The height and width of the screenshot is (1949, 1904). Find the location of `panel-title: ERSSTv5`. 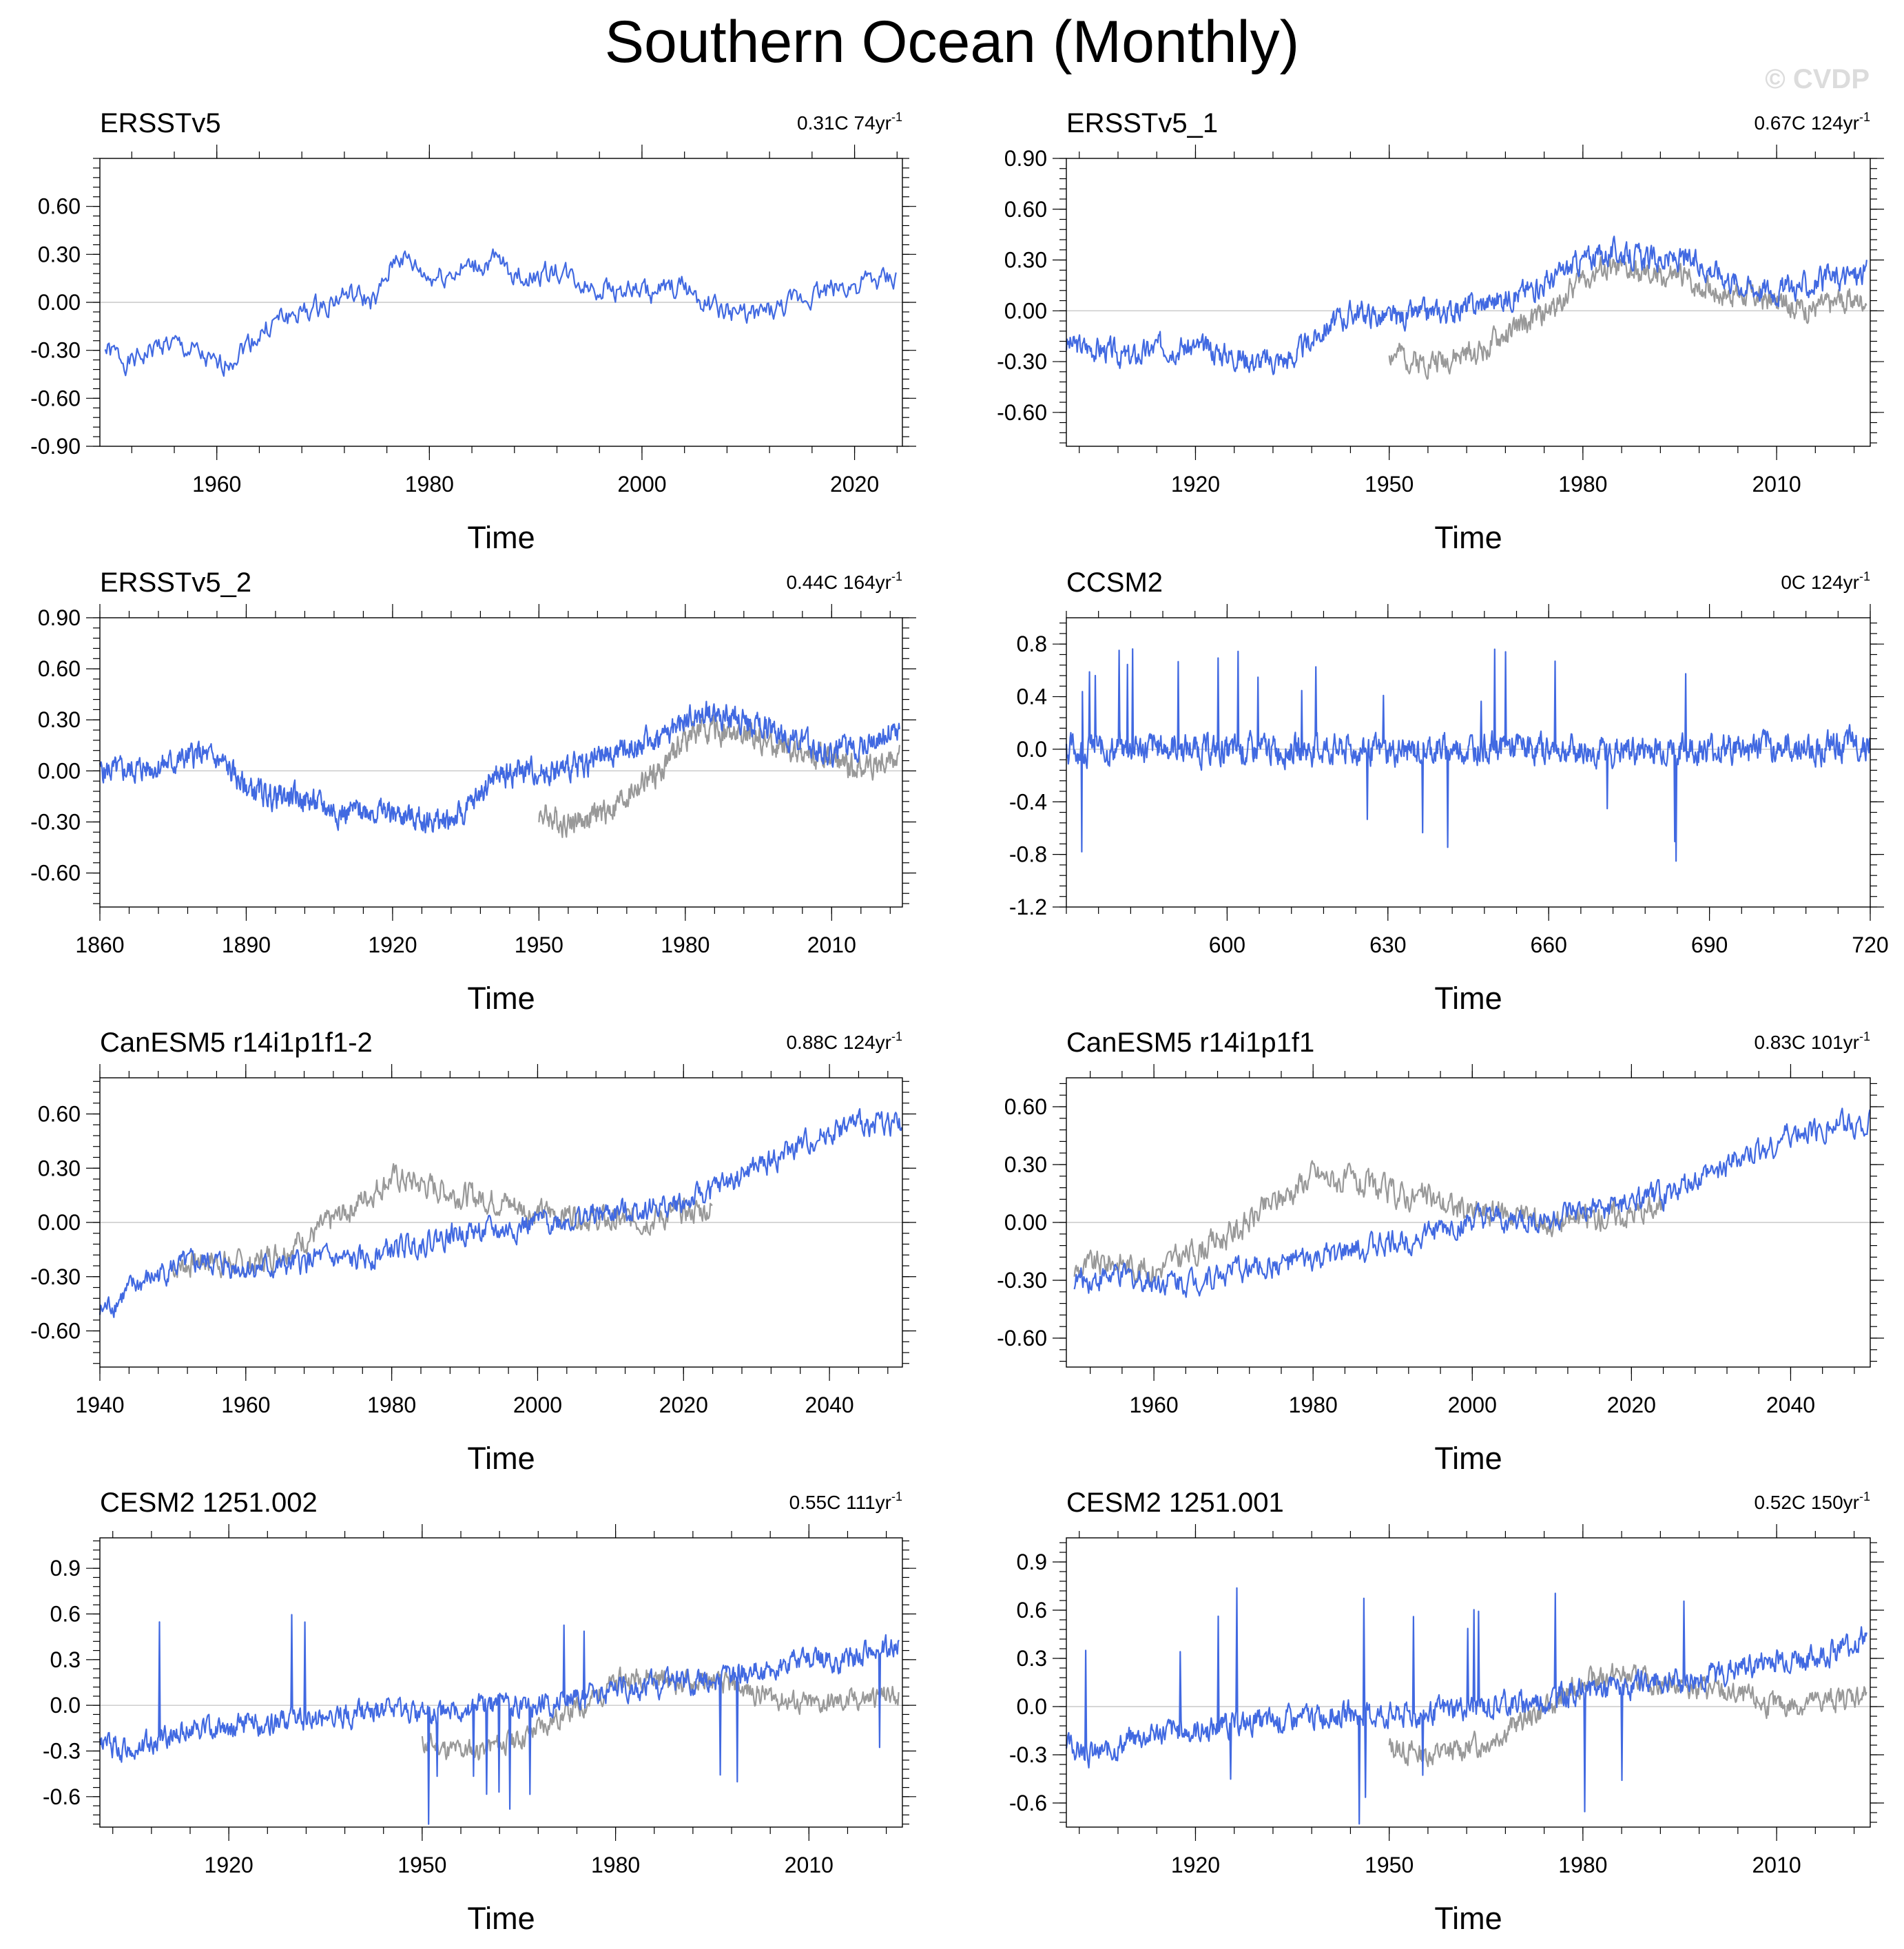

panel-title: ERSSTv5 is located at coordinates (160, 123).